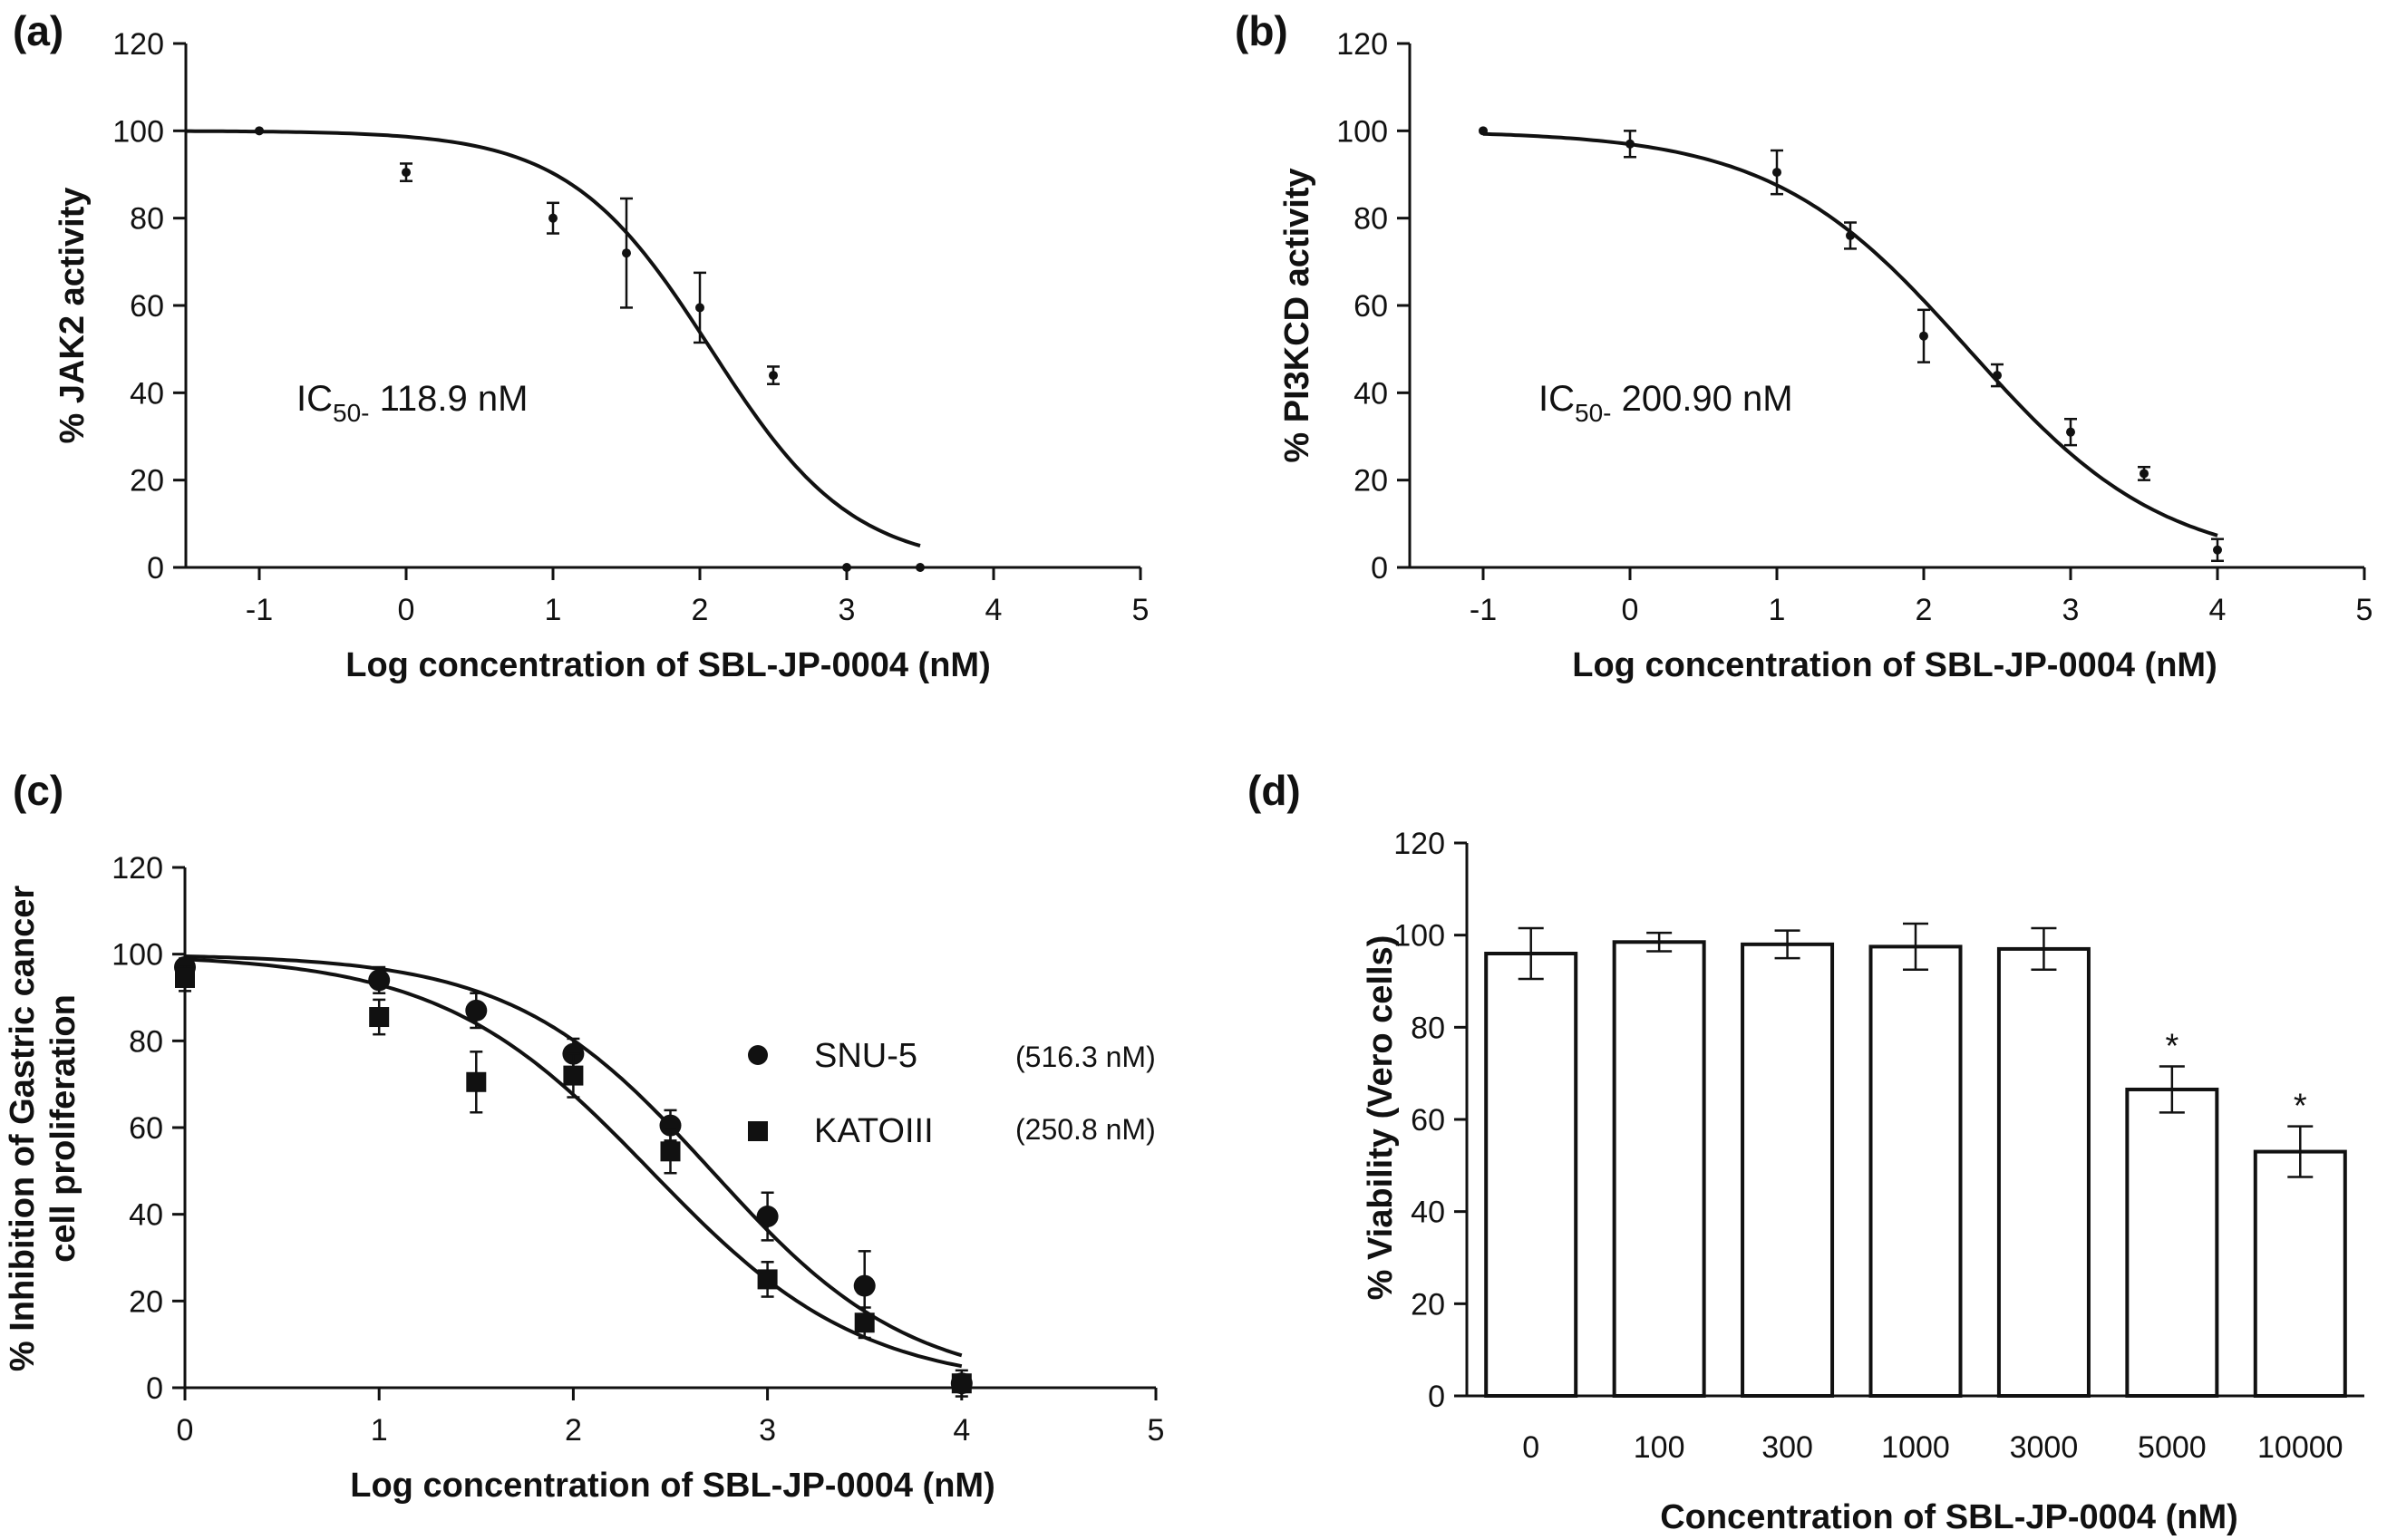  What do you see at coordinates (1915, 1160) in the screenshot?
I see `panel-d-bars: **` at bounding box center [1915, 1160].